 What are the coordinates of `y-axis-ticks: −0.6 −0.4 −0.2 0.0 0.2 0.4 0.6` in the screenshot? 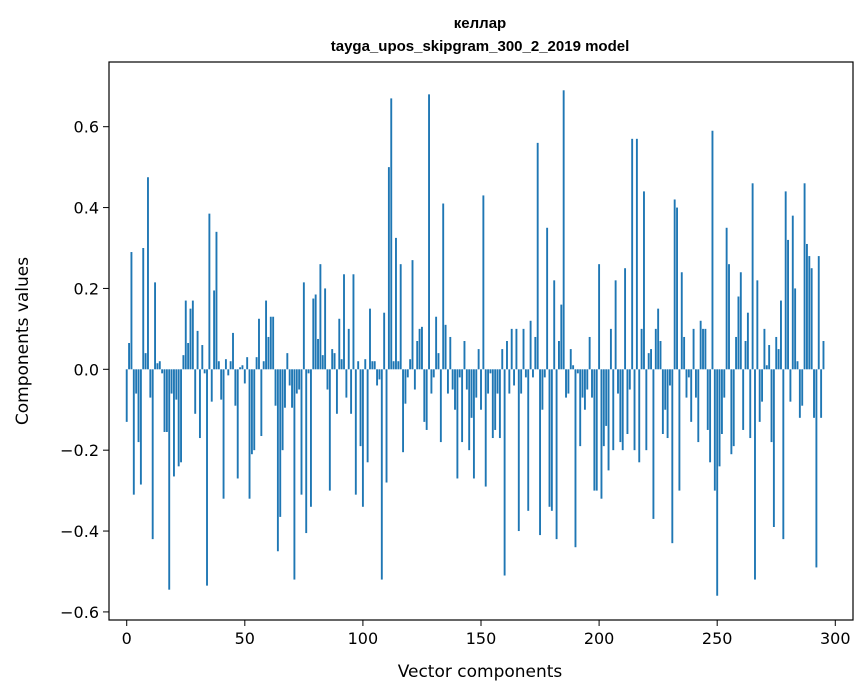 It's located at (84, 370).